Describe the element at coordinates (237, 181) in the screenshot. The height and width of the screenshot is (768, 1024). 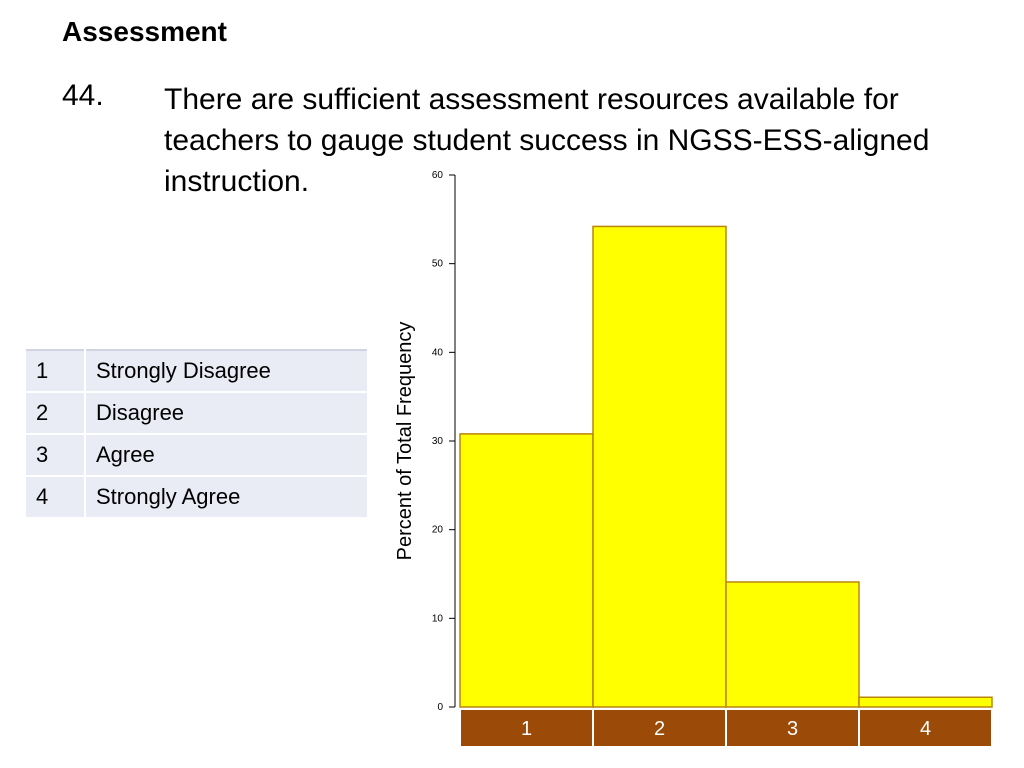
I see `question-line: instruction.` at that location.